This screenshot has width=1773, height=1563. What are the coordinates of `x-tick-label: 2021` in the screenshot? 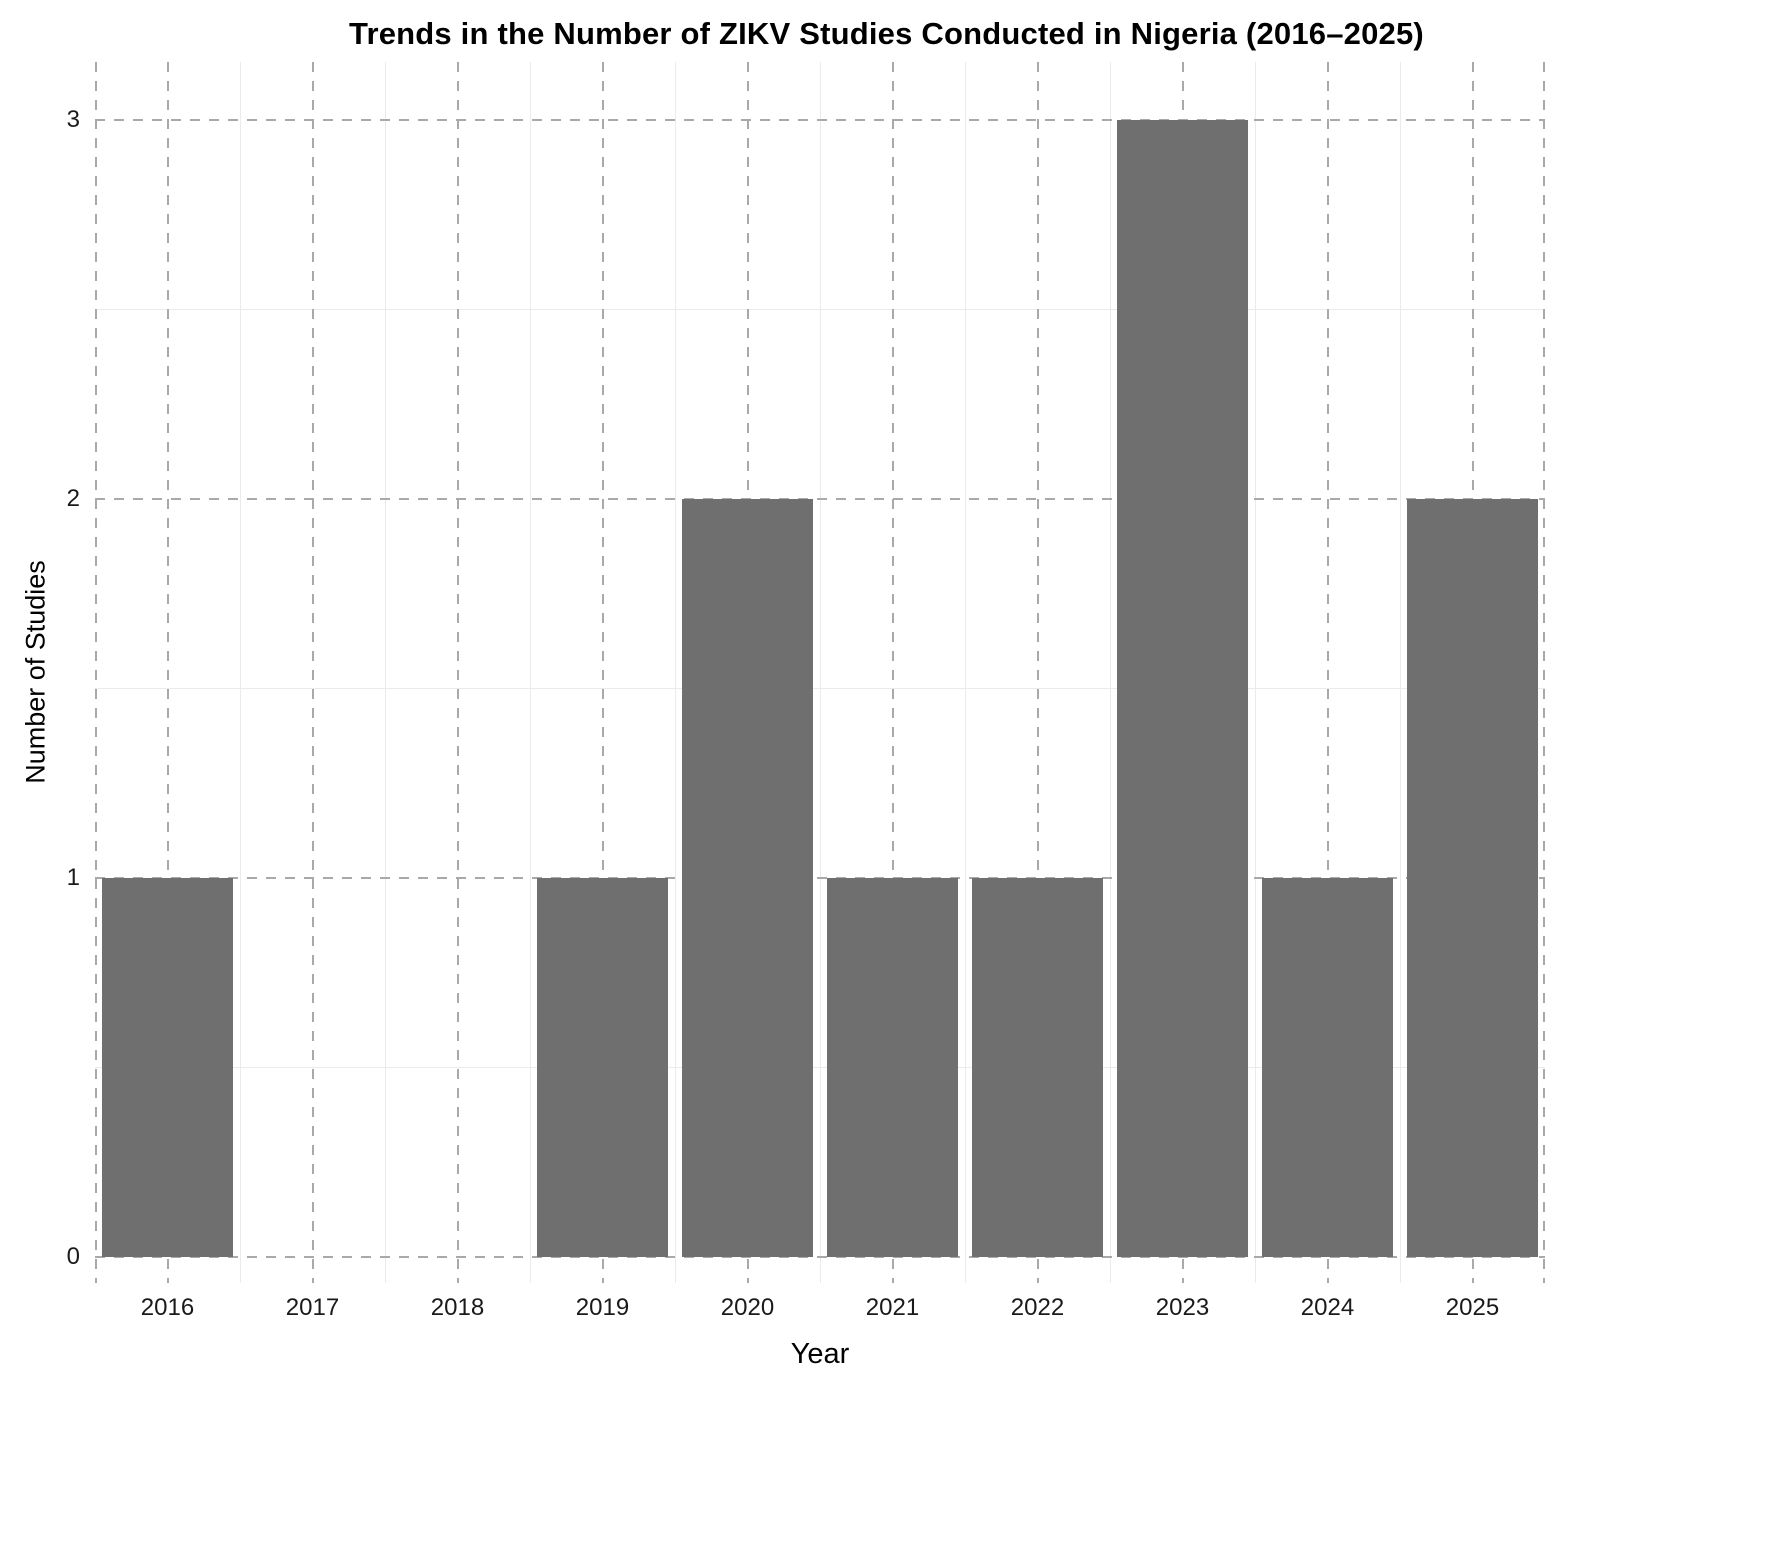 It's located at (892, 1307).